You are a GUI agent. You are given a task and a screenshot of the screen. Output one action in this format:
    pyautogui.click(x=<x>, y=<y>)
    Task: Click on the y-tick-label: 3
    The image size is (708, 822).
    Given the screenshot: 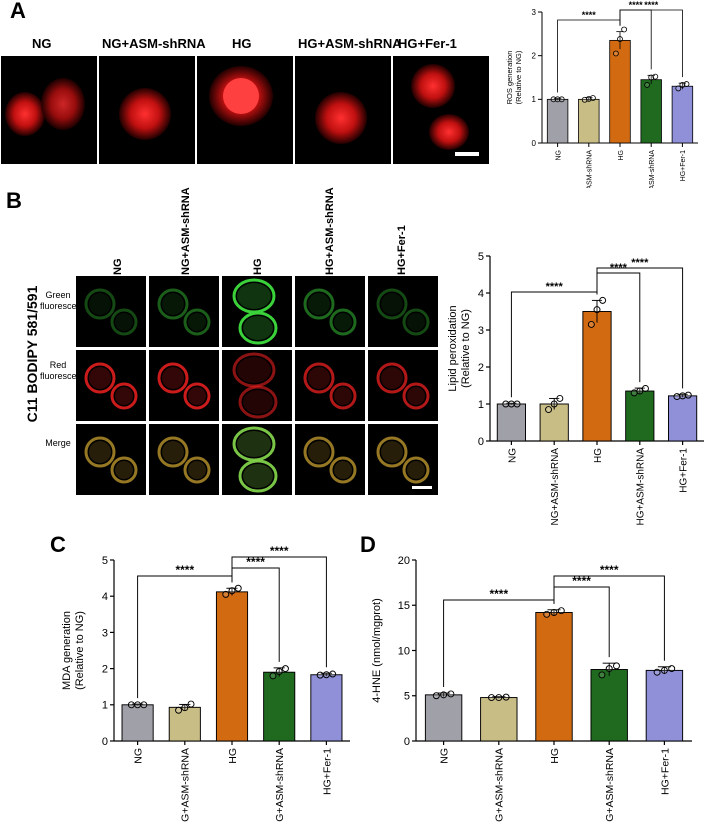 What is the action you would take?
    pyautogui.click(x=534, y=12)
    